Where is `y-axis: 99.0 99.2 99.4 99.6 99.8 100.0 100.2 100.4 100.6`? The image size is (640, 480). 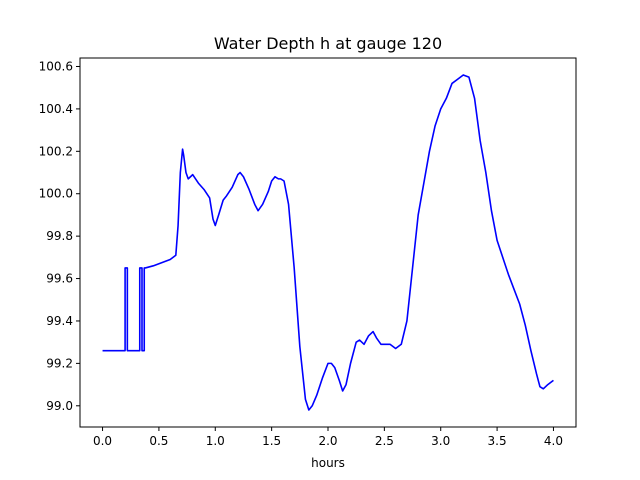 y-axis: 99.0 99.2 99.4 99.6 99.8 100.0 100.2 100.4 100.6 is located at coordinates (59, 236).